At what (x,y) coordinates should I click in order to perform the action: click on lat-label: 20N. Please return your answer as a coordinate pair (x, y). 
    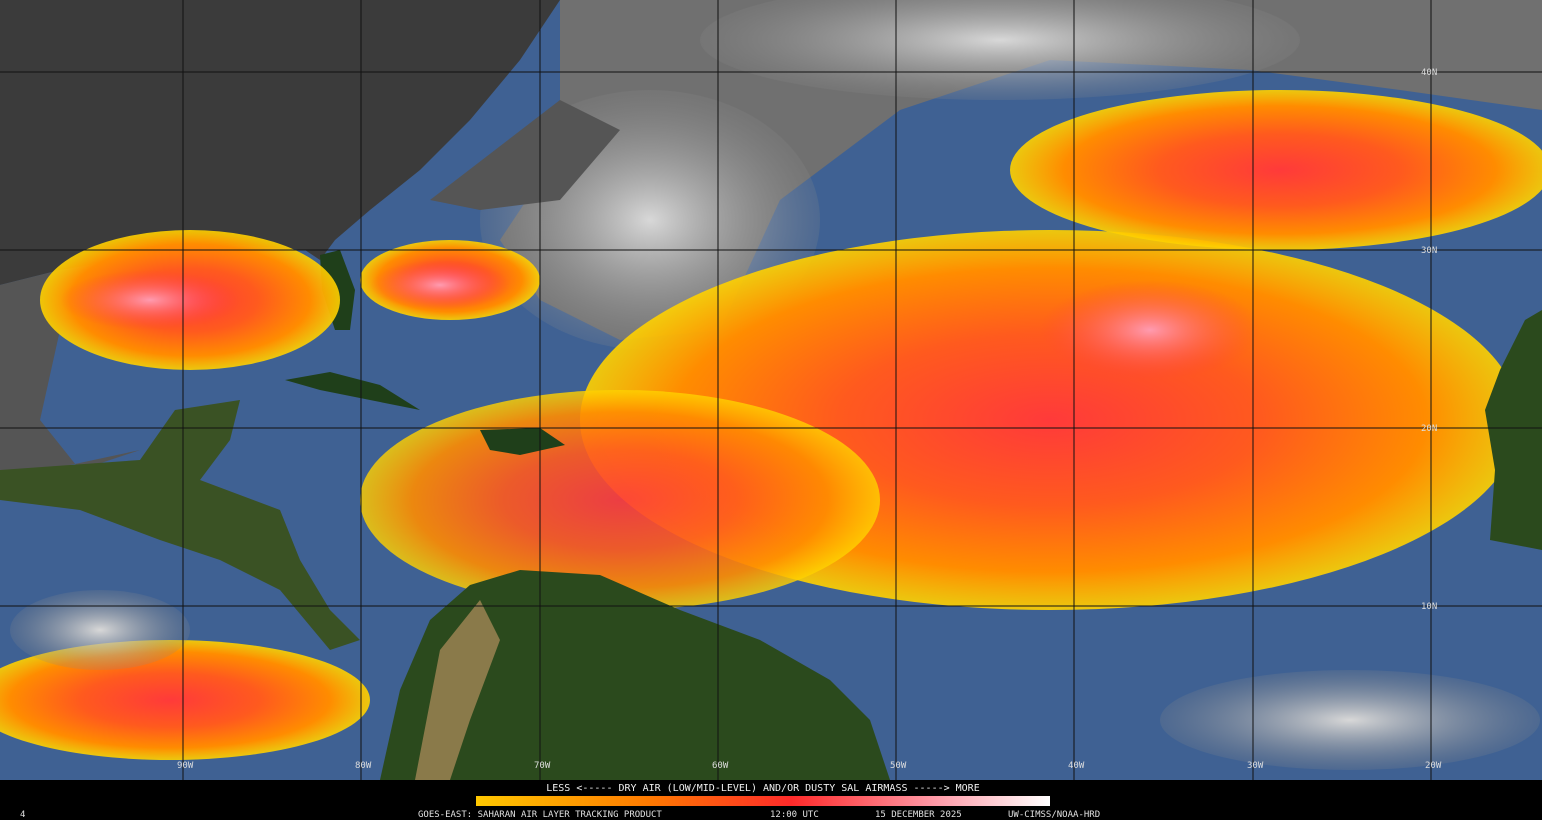
    Looking at the image, I should click on (1429, 429).